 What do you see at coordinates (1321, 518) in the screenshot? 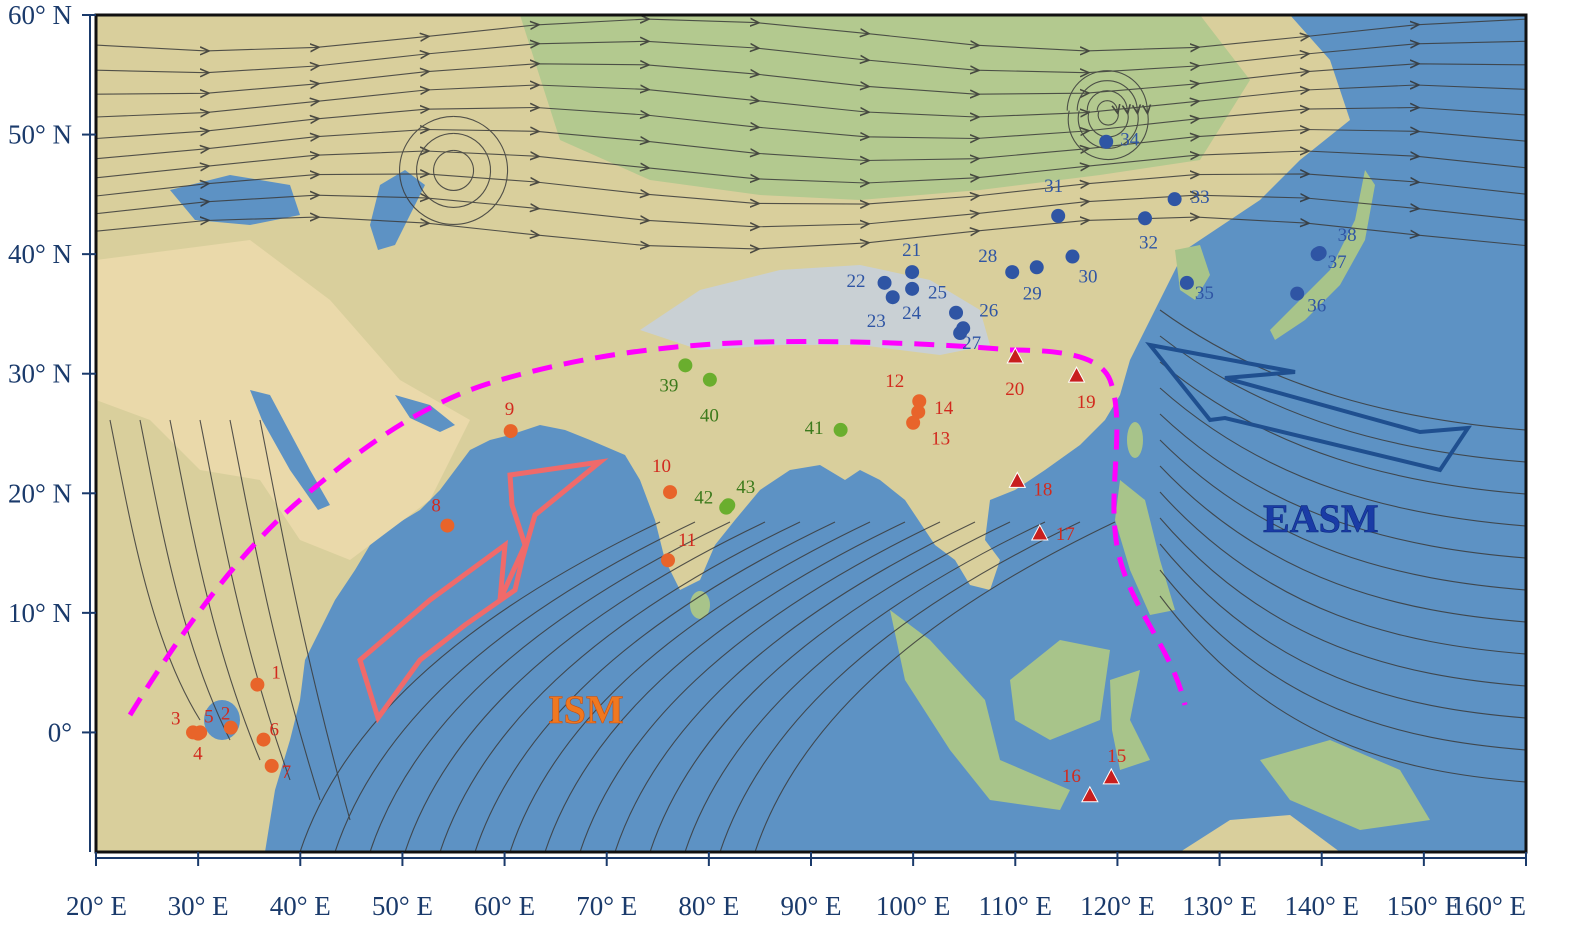
I see `easm-label: EASM` at bounding box center [1321, 518].